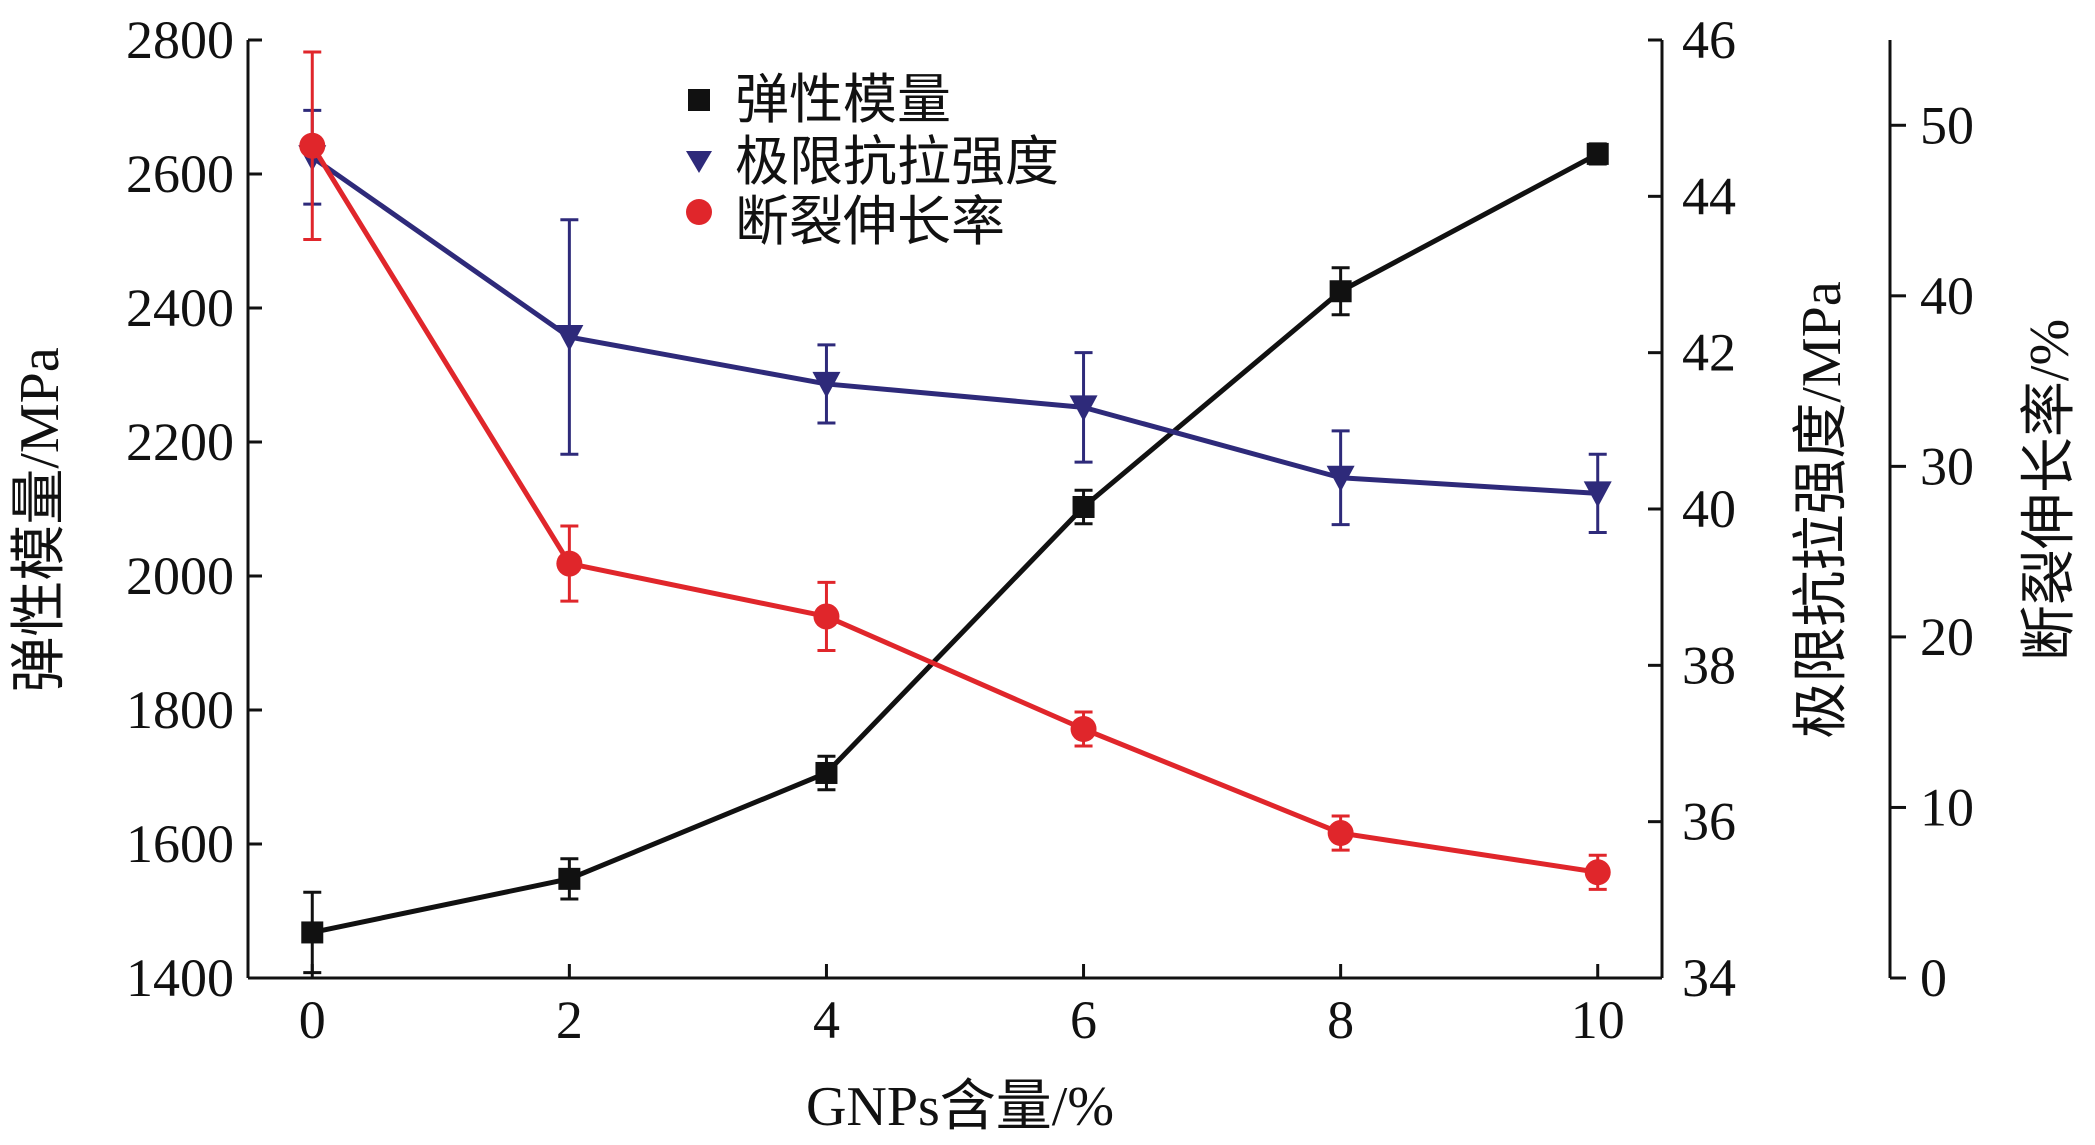 The width and height of the screenshot is (2095, 1145). Describe the element at coordinates (1709, 196) in the screenshot. I see `right1-tick-label: 44` at that location.